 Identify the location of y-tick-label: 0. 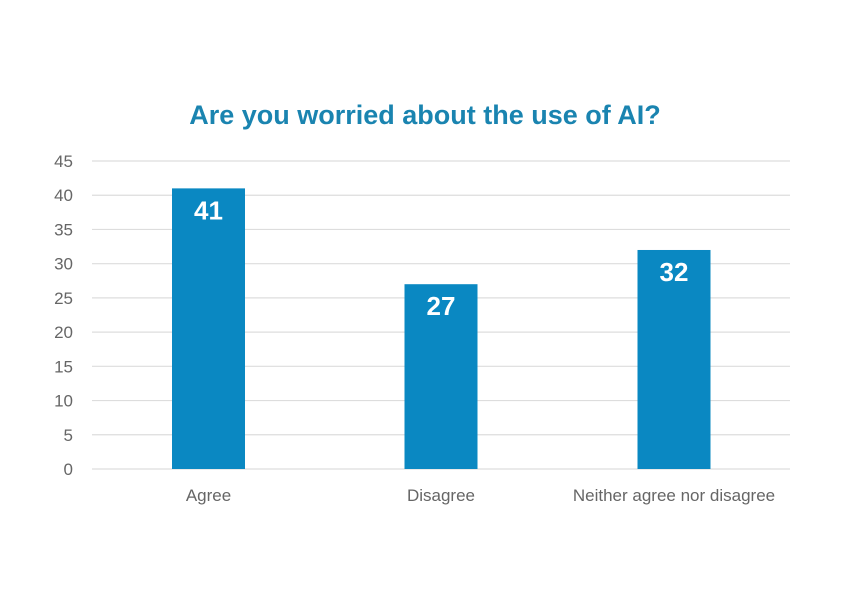
(68, 469).